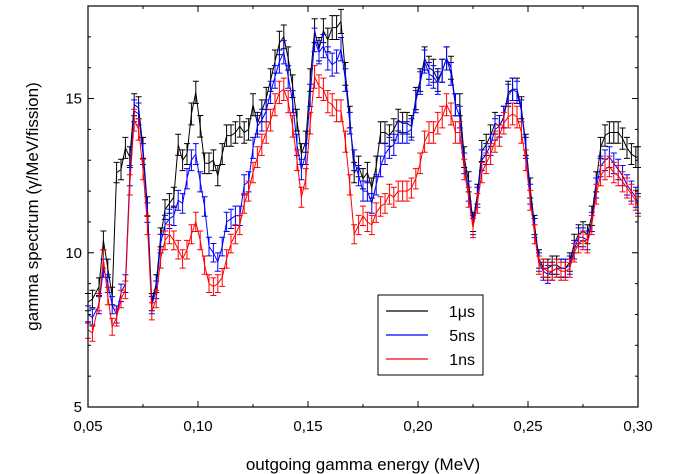 This screenshot has width=673, height=474. I want to click on y-tick-label: 5, so click(78, 407).